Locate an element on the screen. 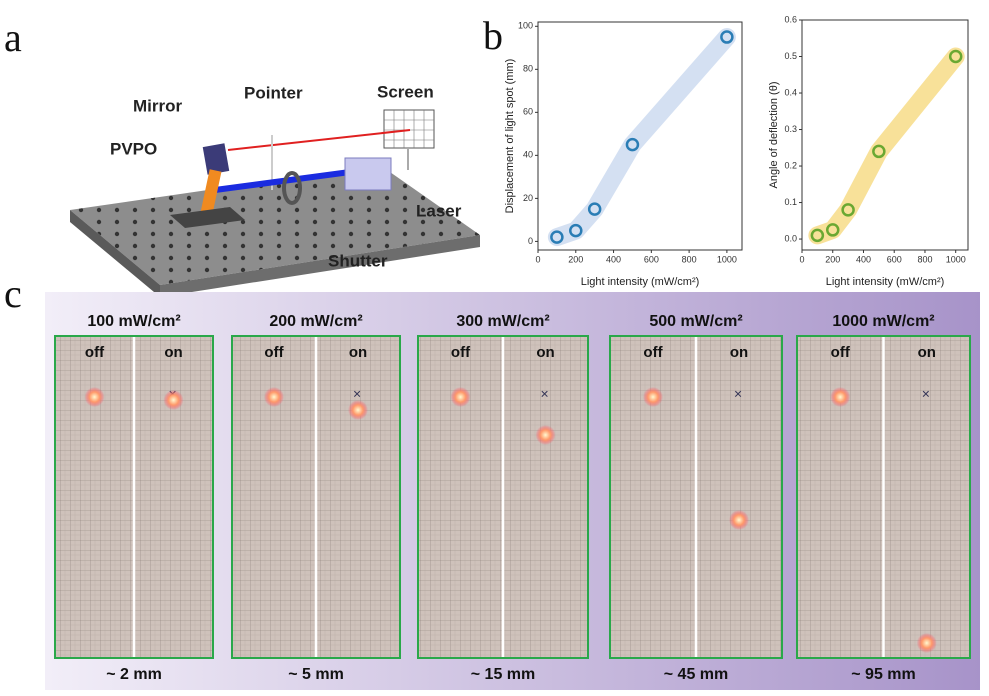 Image resolution: width=989 pixels, height=696 pixels. y-tick-label: 20 is located at coordinates (528, 198).